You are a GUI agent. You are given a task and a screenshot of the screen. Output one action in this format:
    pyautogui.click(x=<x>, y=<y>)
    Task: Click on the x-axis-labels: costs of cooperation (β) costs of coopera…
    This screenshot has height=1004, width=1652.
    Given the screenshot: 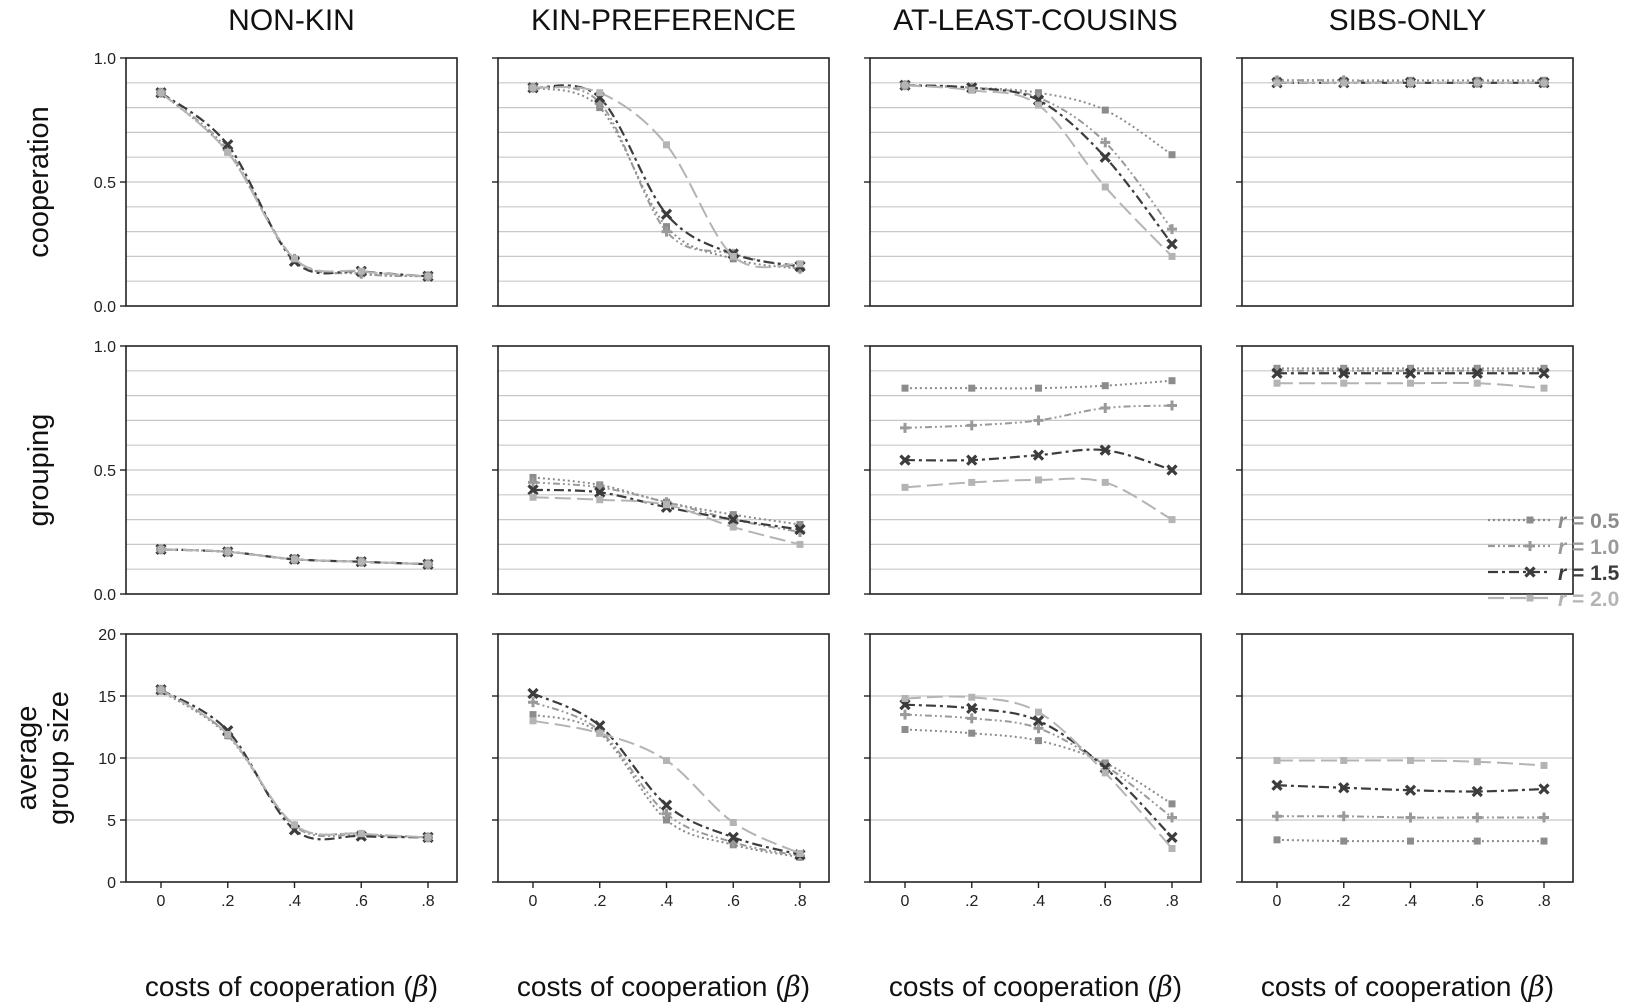 What is the action you would take?
    pyautogui.click(x=849, y=986)
    